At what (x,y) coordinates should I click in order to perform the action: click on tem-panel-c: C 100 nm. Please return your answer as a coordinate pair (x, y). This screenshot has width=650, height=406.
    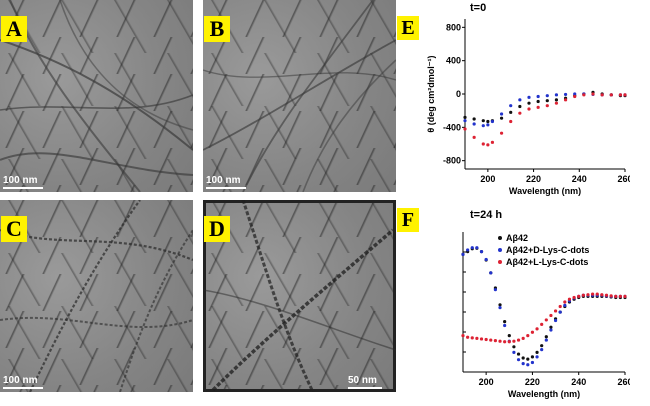
    Looking at the image, I should click on (96, 296).